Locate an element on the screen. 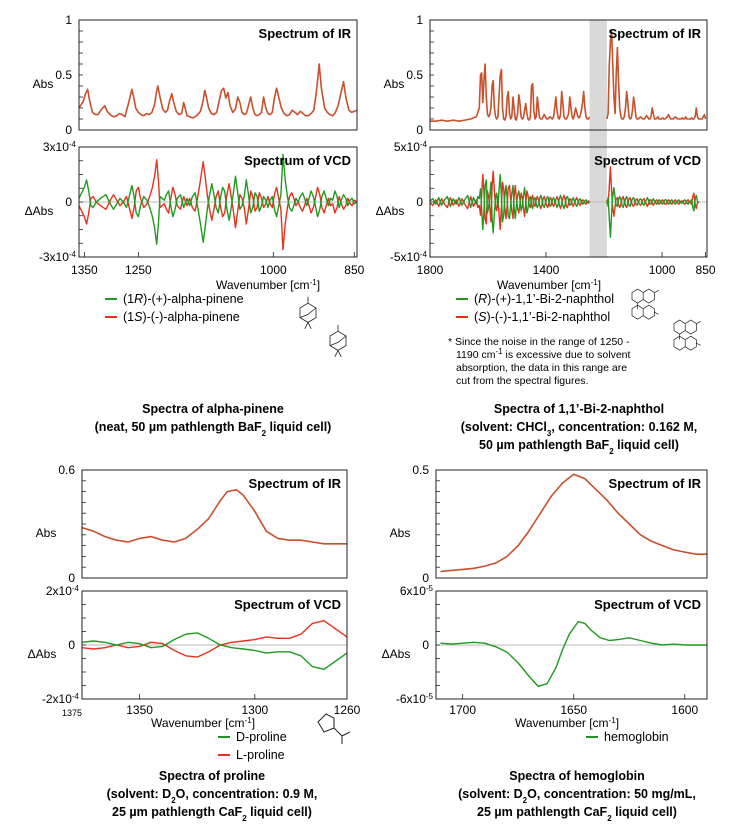  text-span: L-proline is located at coordinates (260, 755).